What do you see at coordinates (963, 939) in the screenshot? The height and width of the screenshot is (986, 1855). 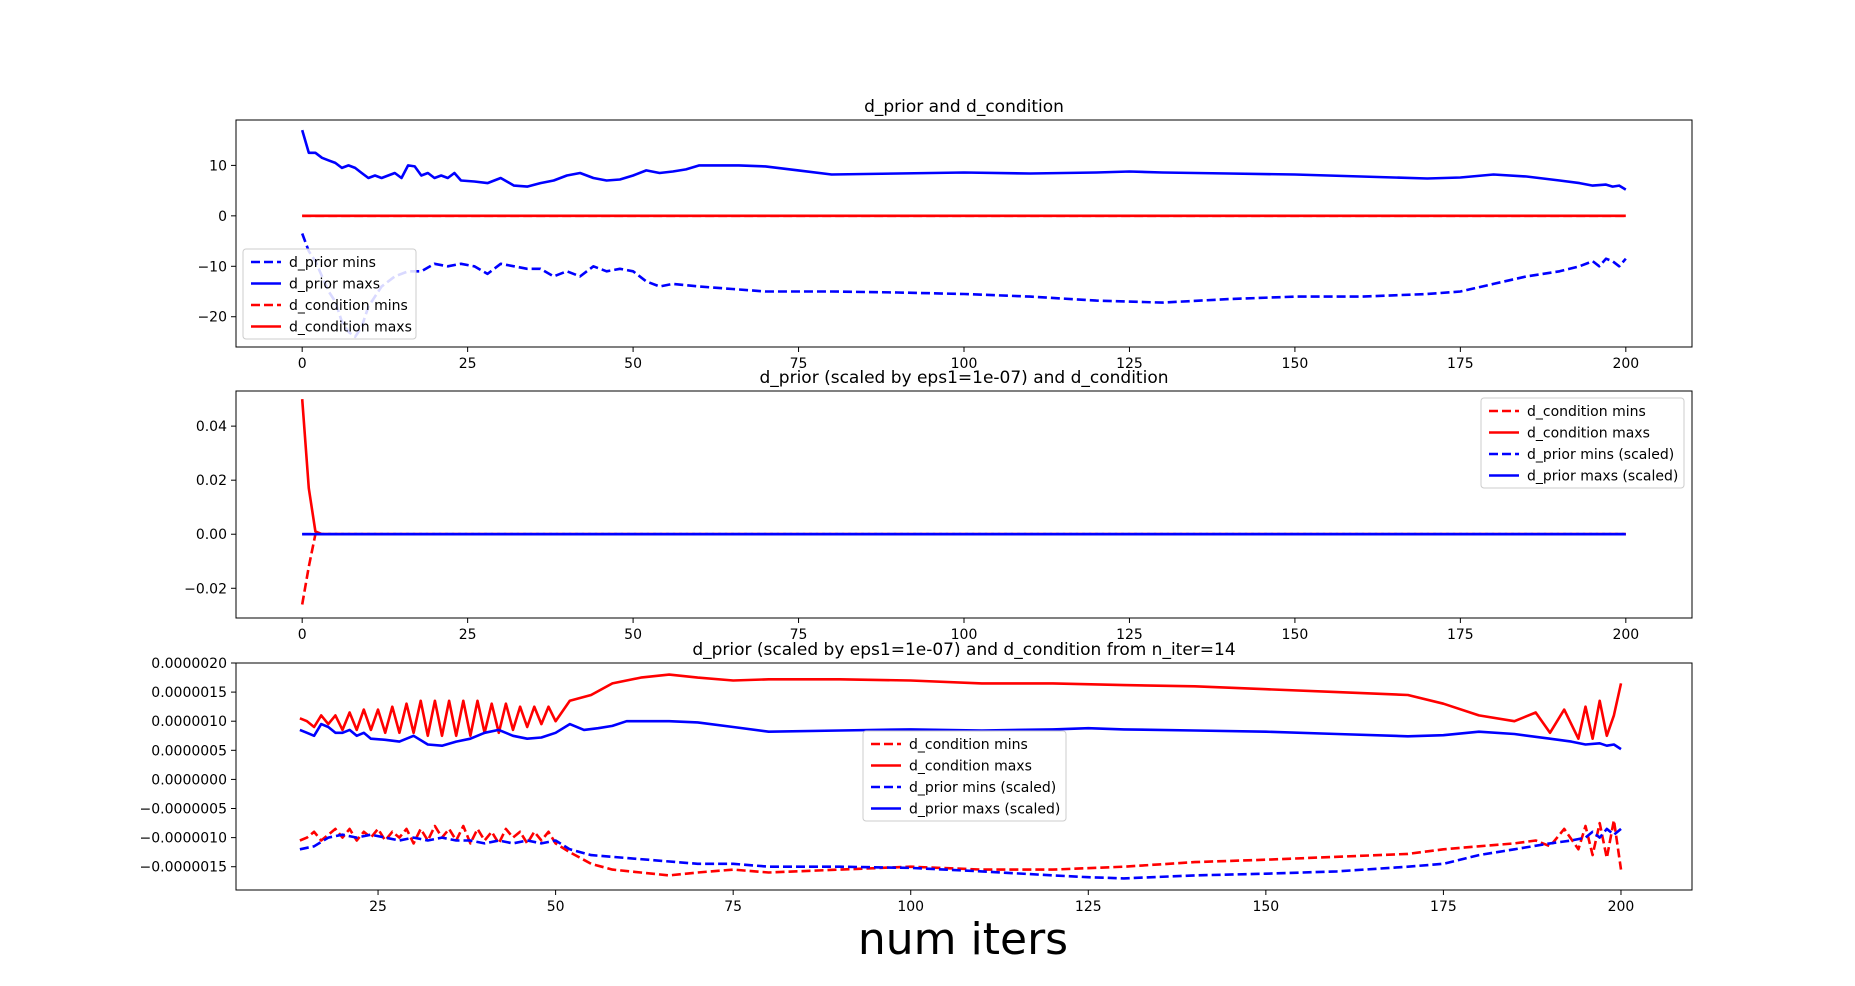 I see `x-axis-label: num iters` at bounding box center [963, 939].